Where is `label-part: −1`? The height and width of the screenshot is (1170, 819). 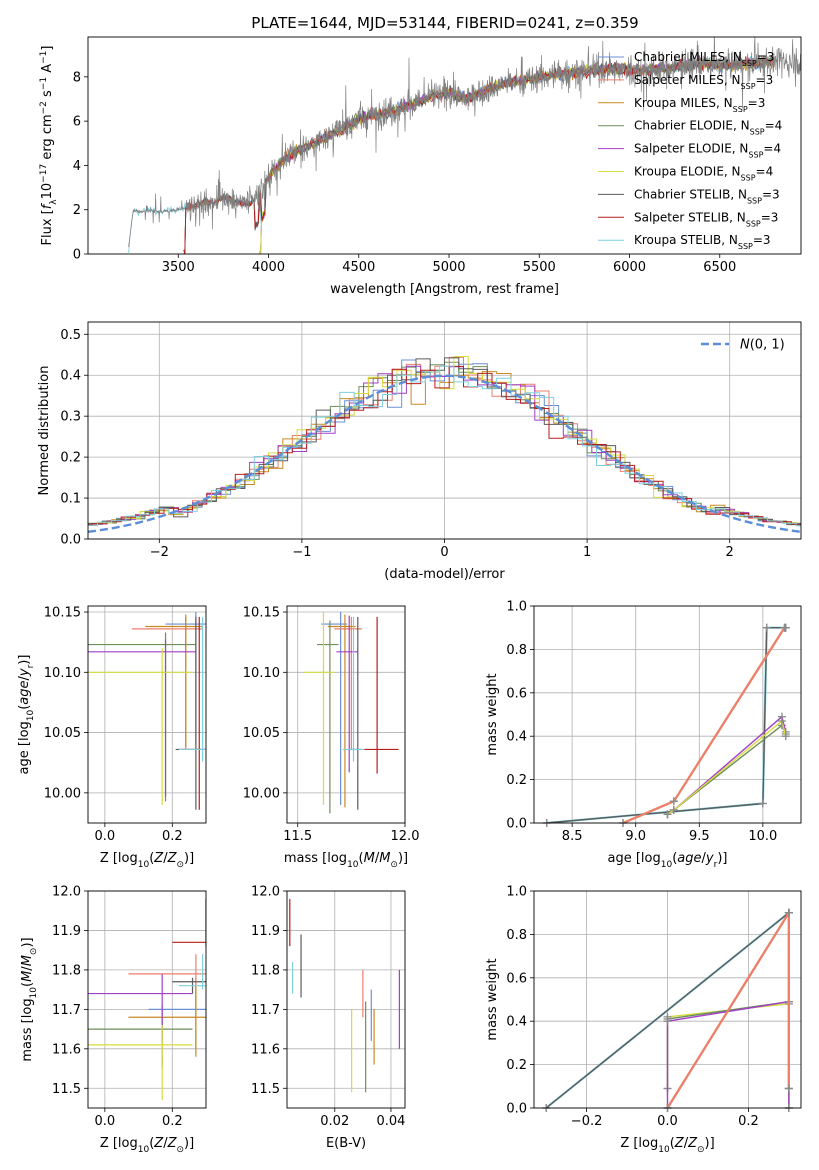
label-part: −1 is located at coordinates (44, 57).